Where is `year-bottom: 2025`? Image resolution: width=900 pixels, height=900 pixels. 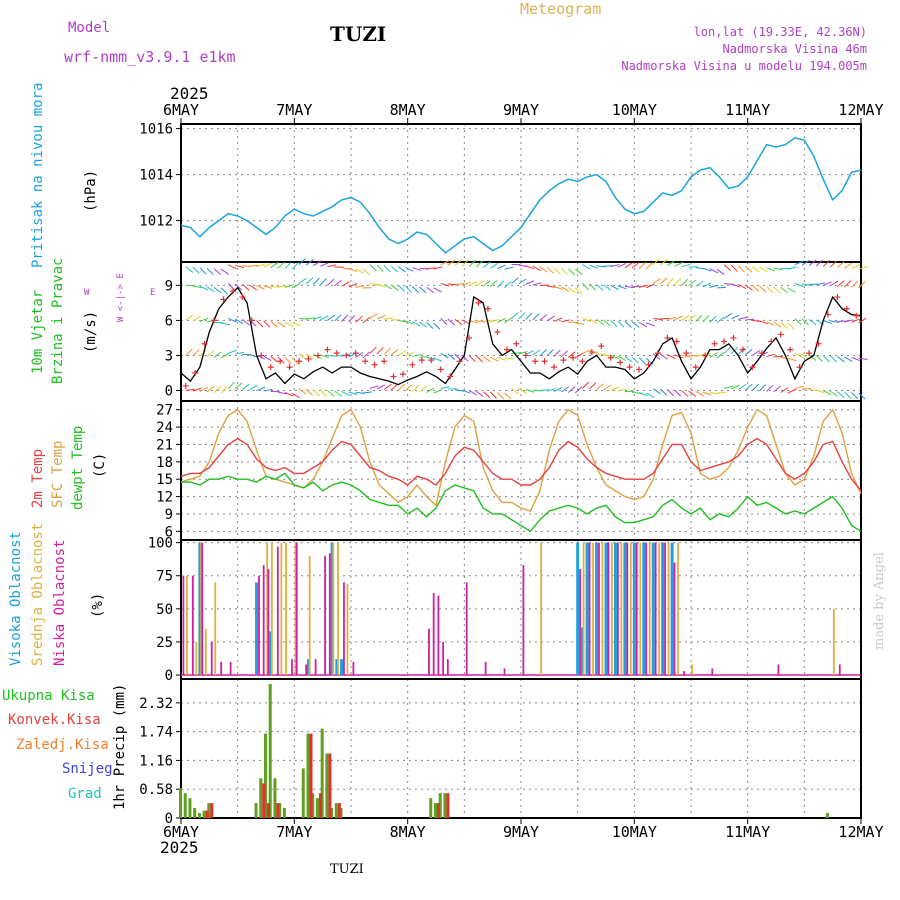
year-bottom: 2025 is located at coordinates (179, 847).